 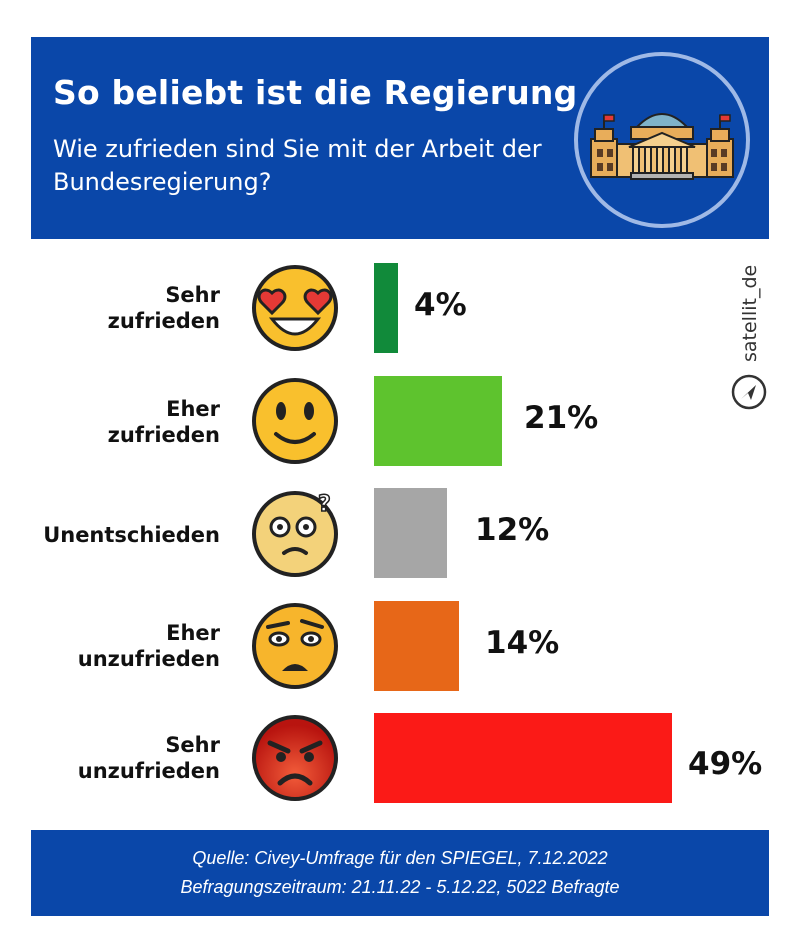 What do you see at coordinates (163, 422) in the screenshot?
I see `category-label-eher-zufrieden: Eher zufrieden` at bounding box center [163, 422].